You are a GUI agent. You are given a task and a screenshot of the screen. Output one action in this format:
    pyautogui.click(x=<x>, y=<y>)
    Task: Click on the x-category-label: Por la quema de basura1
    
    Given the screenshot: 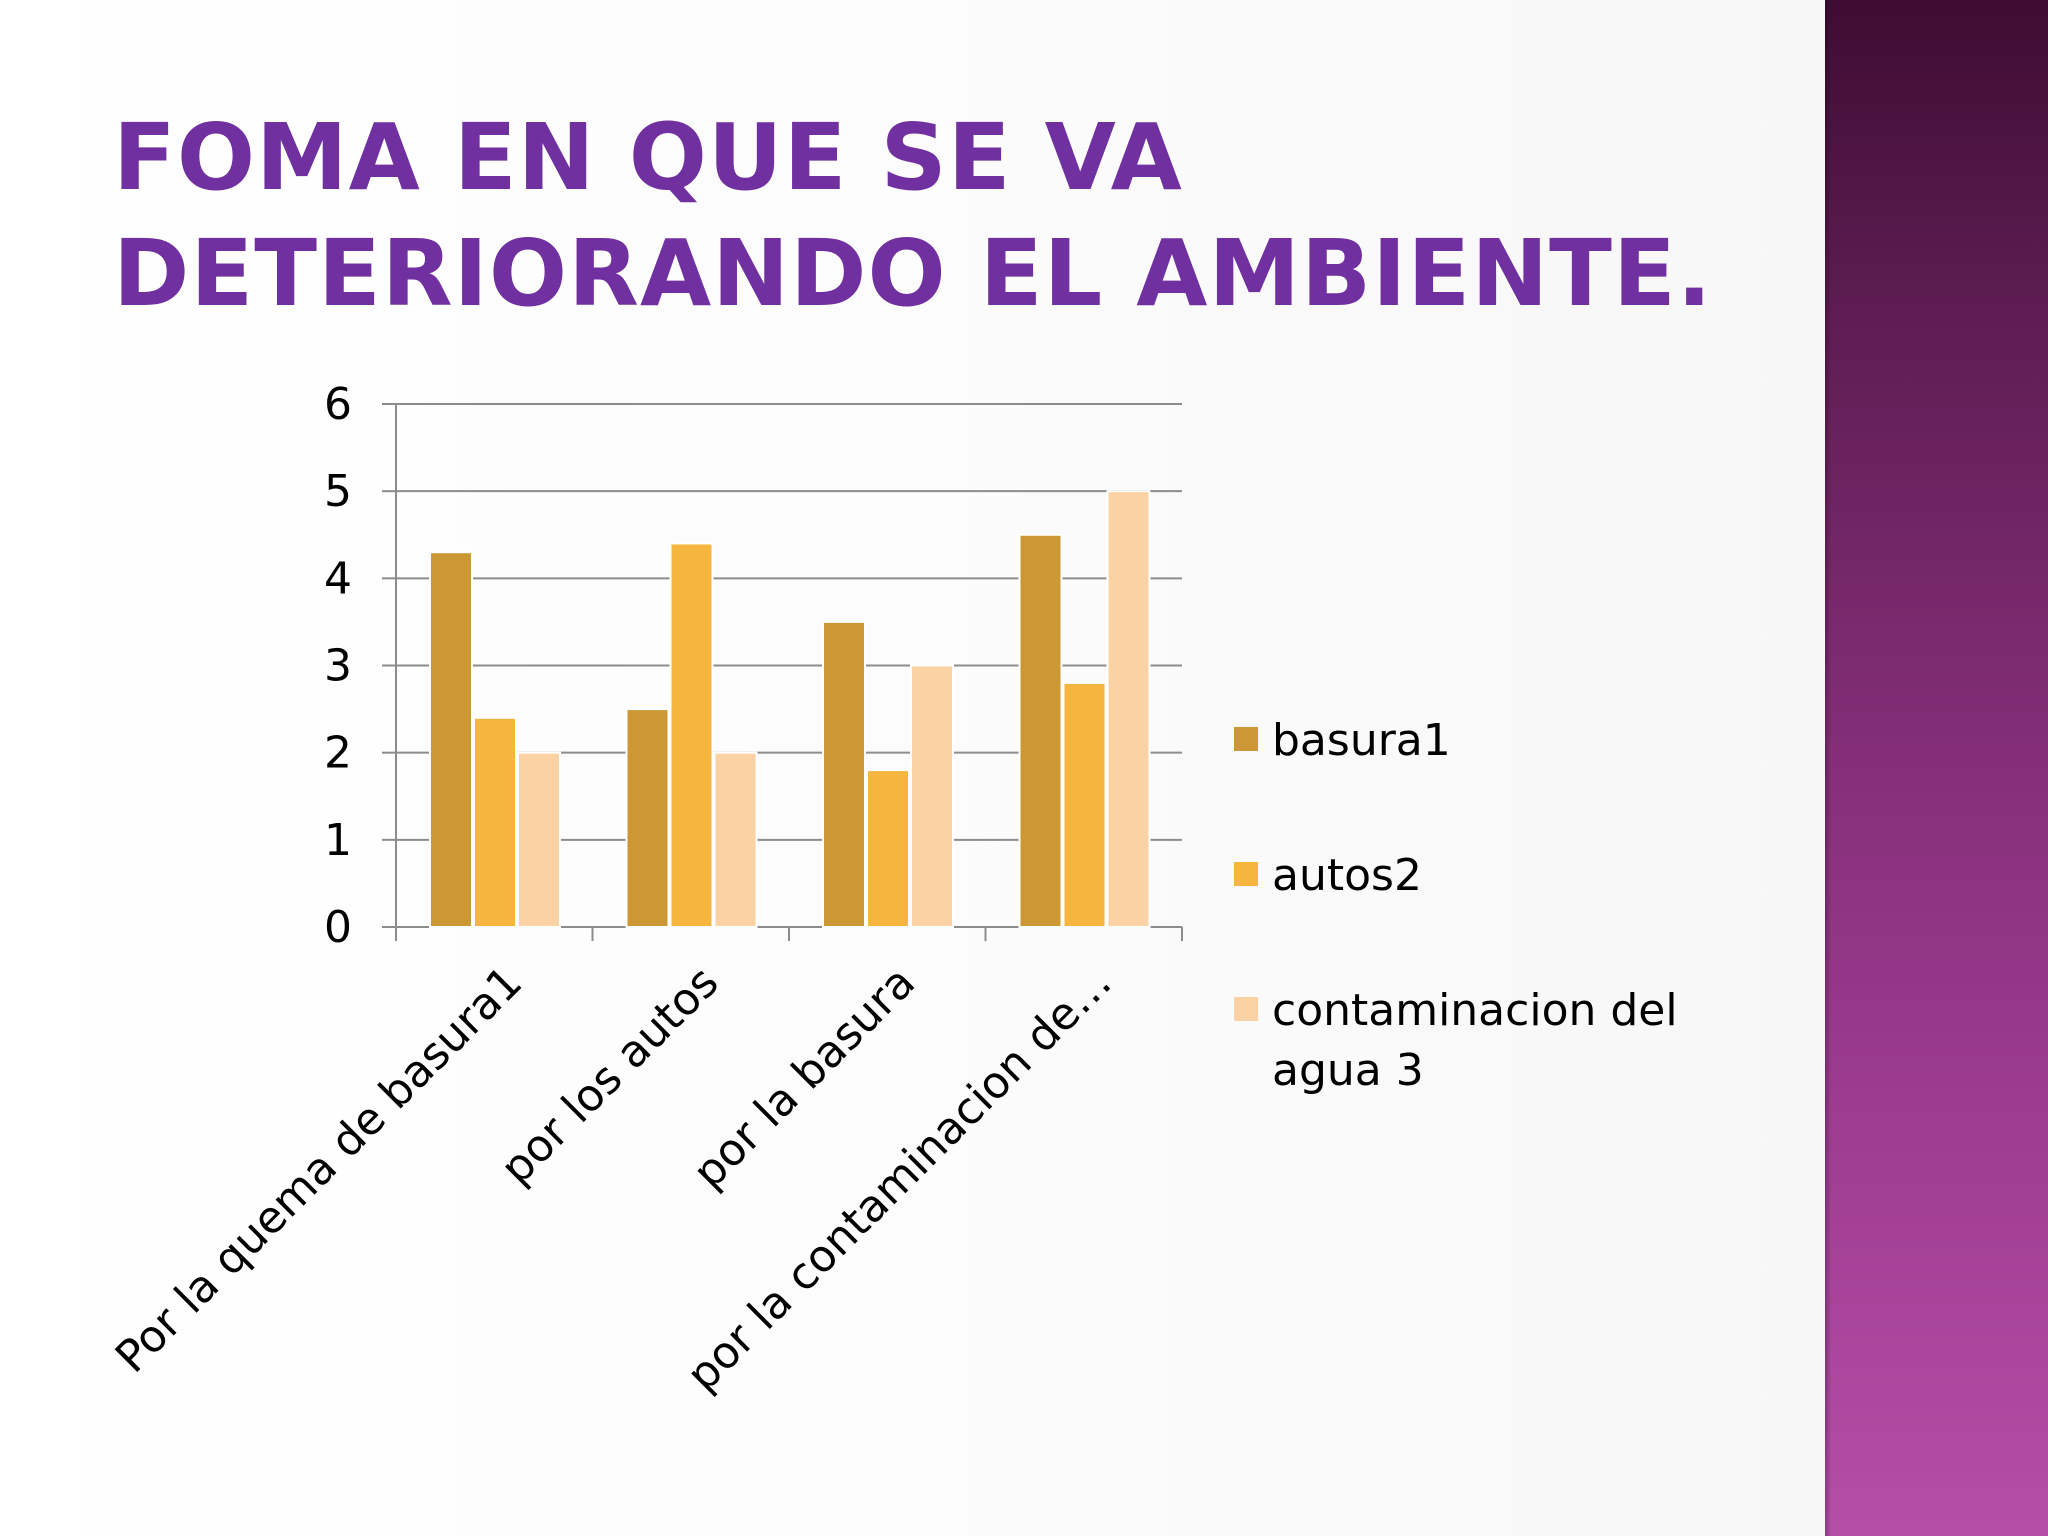 What is the action you would take?
    pyautogui.click(x=319, y=1170)
    